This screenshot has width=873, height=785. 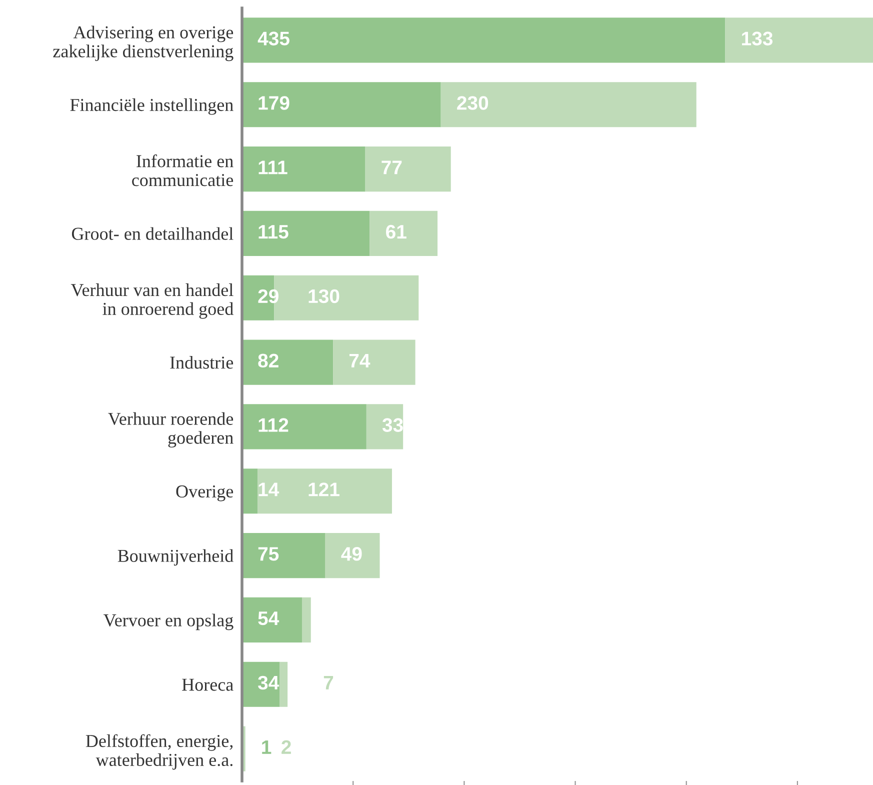 What do you see at coordinates (286, 747) in the screenshot?
I see `data-label: 2` at bounding box center [286, 747].